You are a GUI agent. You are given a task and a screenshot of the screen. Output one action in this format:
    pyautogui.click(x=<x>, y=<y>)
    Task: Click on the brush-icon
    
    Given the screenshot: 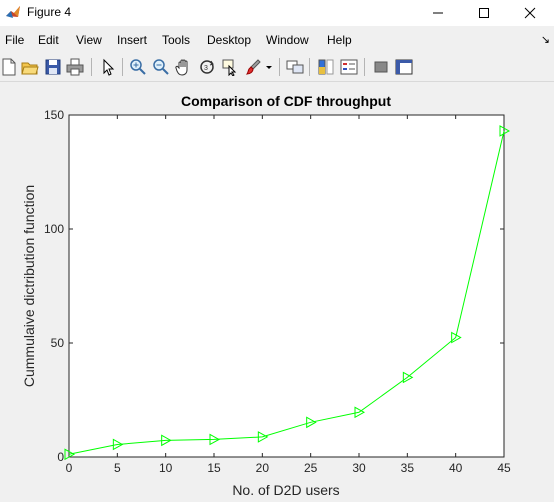 What is the action you would take?
    pyautogui.click(x=253, y=67)
    